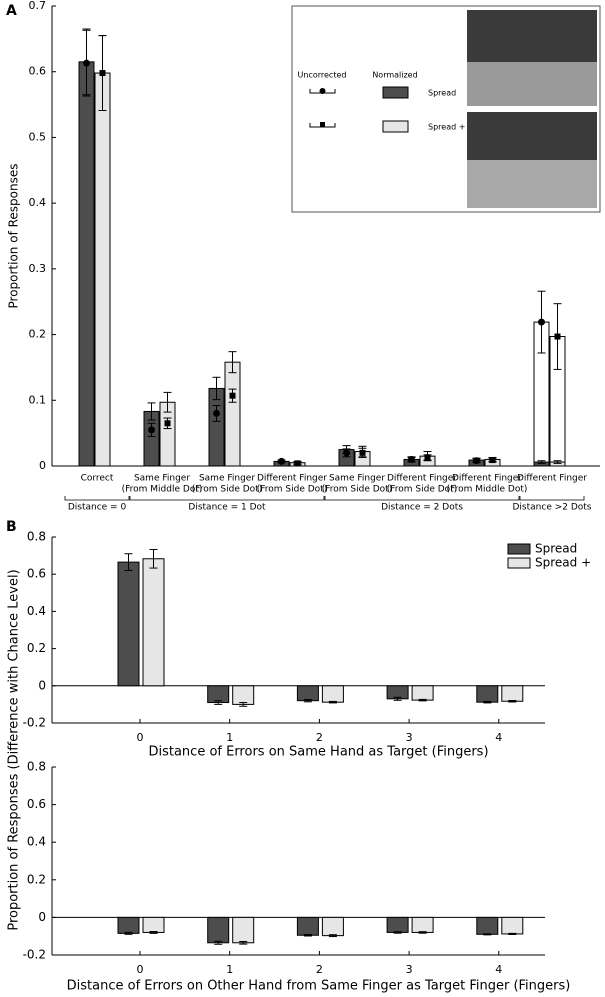 This screenshot has width=605, height=997. What do you see at coordinates (532, 184) in the screenshot?
I see `hands` at bounding box center [532, 184].